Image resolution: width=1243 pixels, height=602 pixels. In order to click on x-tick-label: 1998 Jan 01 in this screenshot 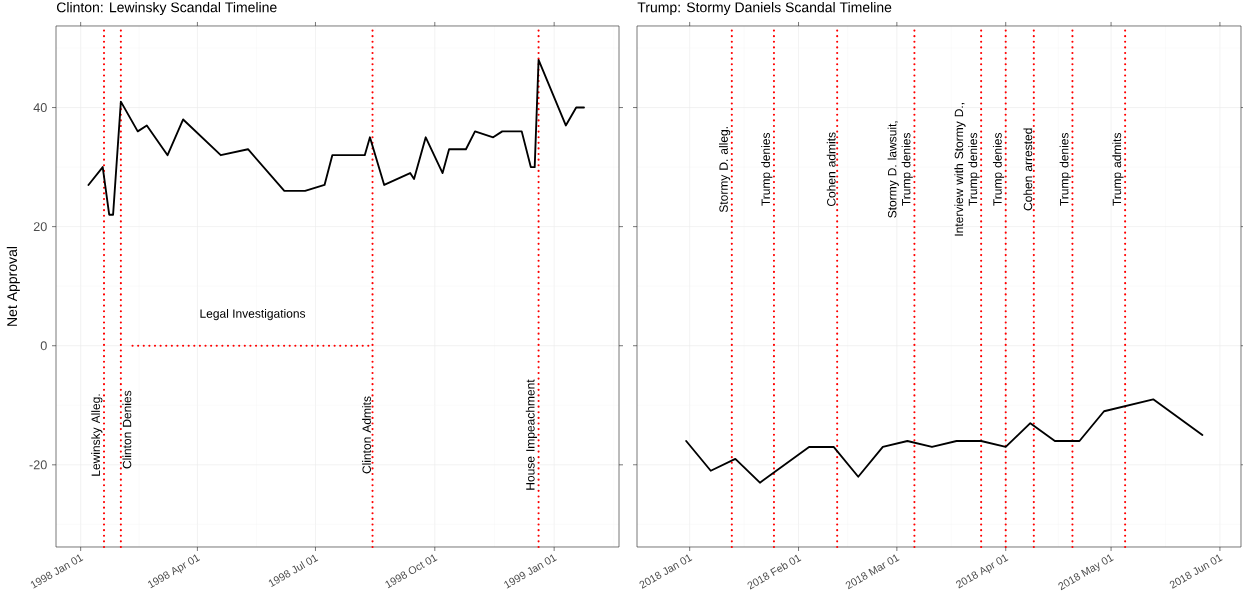, I will do `click(57, 571)`.